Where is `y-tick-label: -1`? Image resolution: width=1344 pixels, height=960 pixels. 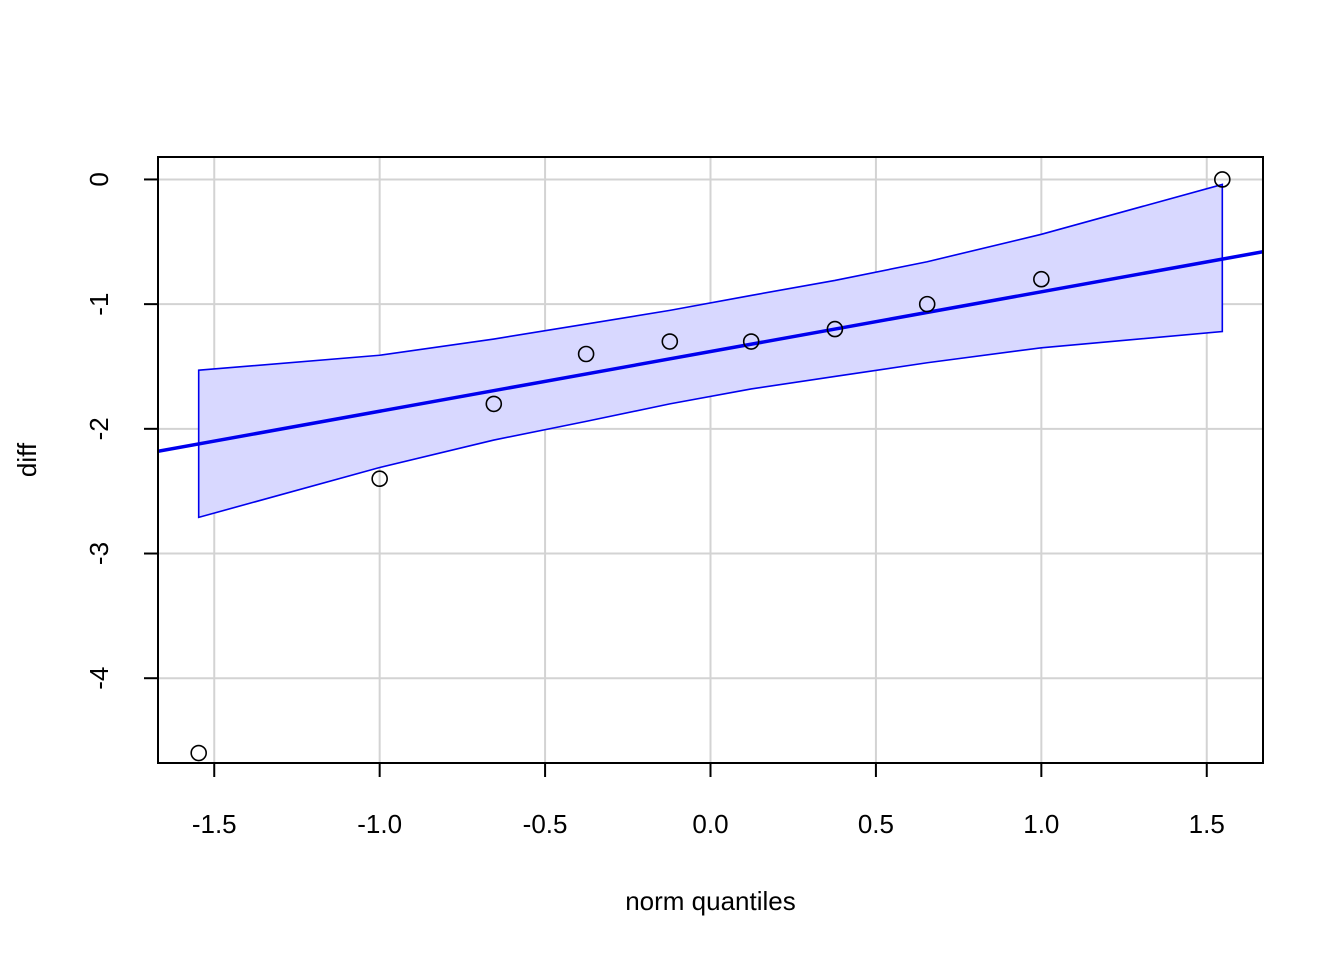 y-tick-label: -1 is located at coordinates (99, 304).